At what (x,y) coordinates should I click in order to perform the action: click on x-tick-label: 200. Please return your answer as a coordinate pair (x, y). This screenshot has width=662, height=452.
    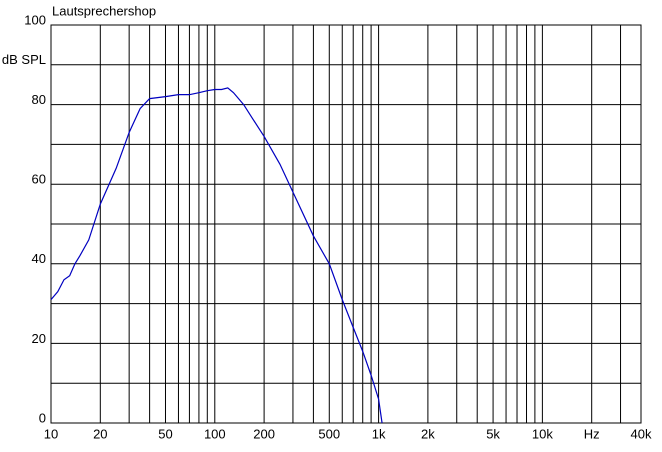
    Looking at the image, I should click on (264, 433).